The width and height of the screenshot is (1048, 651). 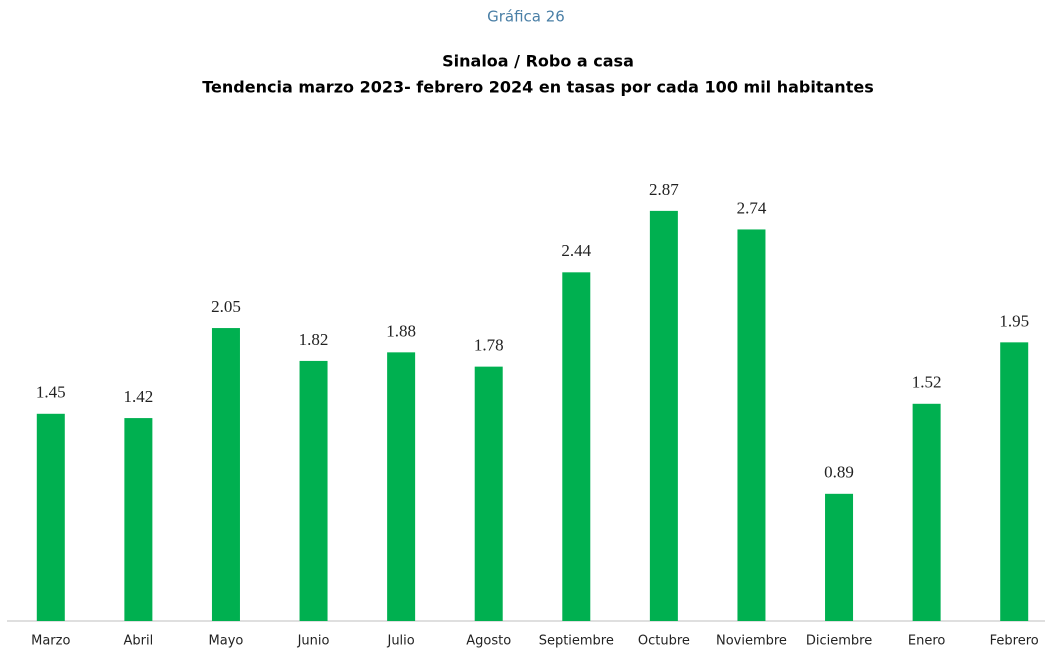 What do you see at coordinates (401, 330) in the screenshot?
I see `value-label: 1.88` at bounding box center [401, 330].